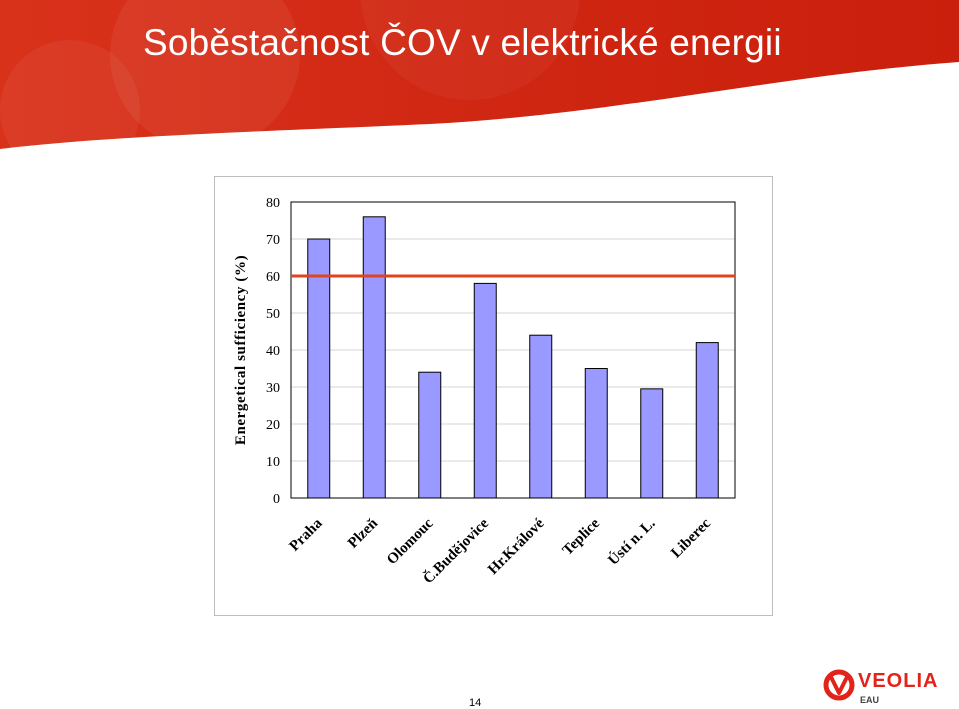 This screenshot has height=709, width=959. I want to click on x-tick-label: Olomouc, so click(410, 541).